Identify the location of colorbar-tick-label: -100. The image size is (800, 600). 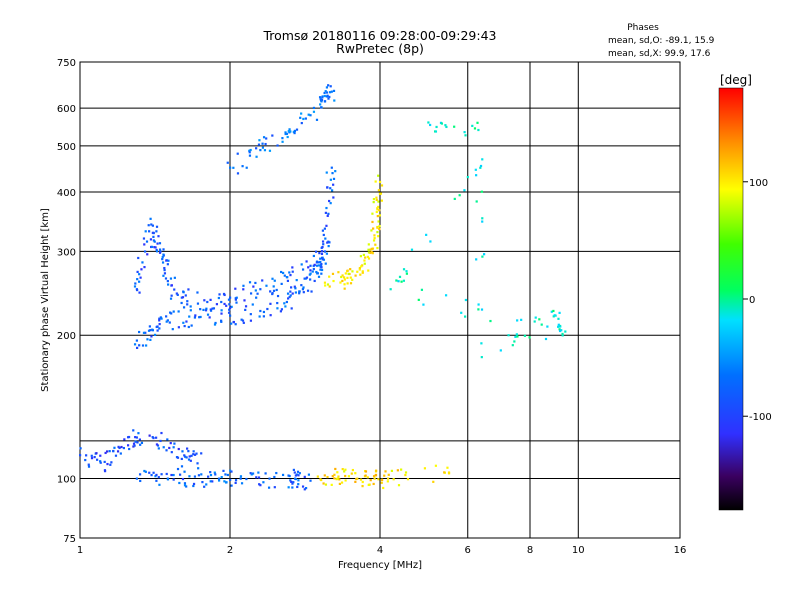
(760, 417).